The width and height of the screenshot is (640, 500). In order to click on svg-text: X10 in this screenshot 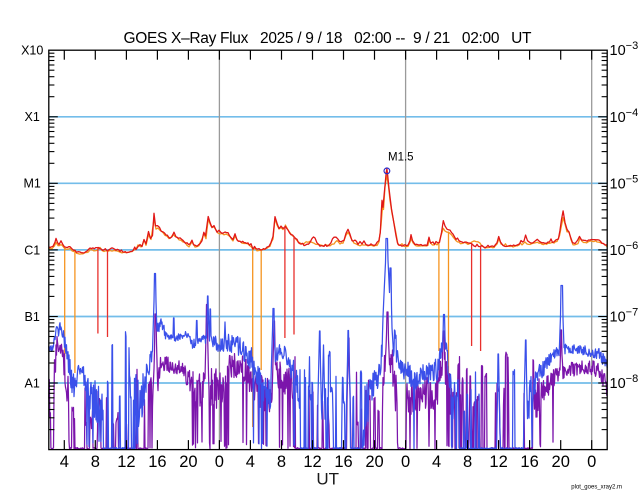, I will do `click(32, 51)`.